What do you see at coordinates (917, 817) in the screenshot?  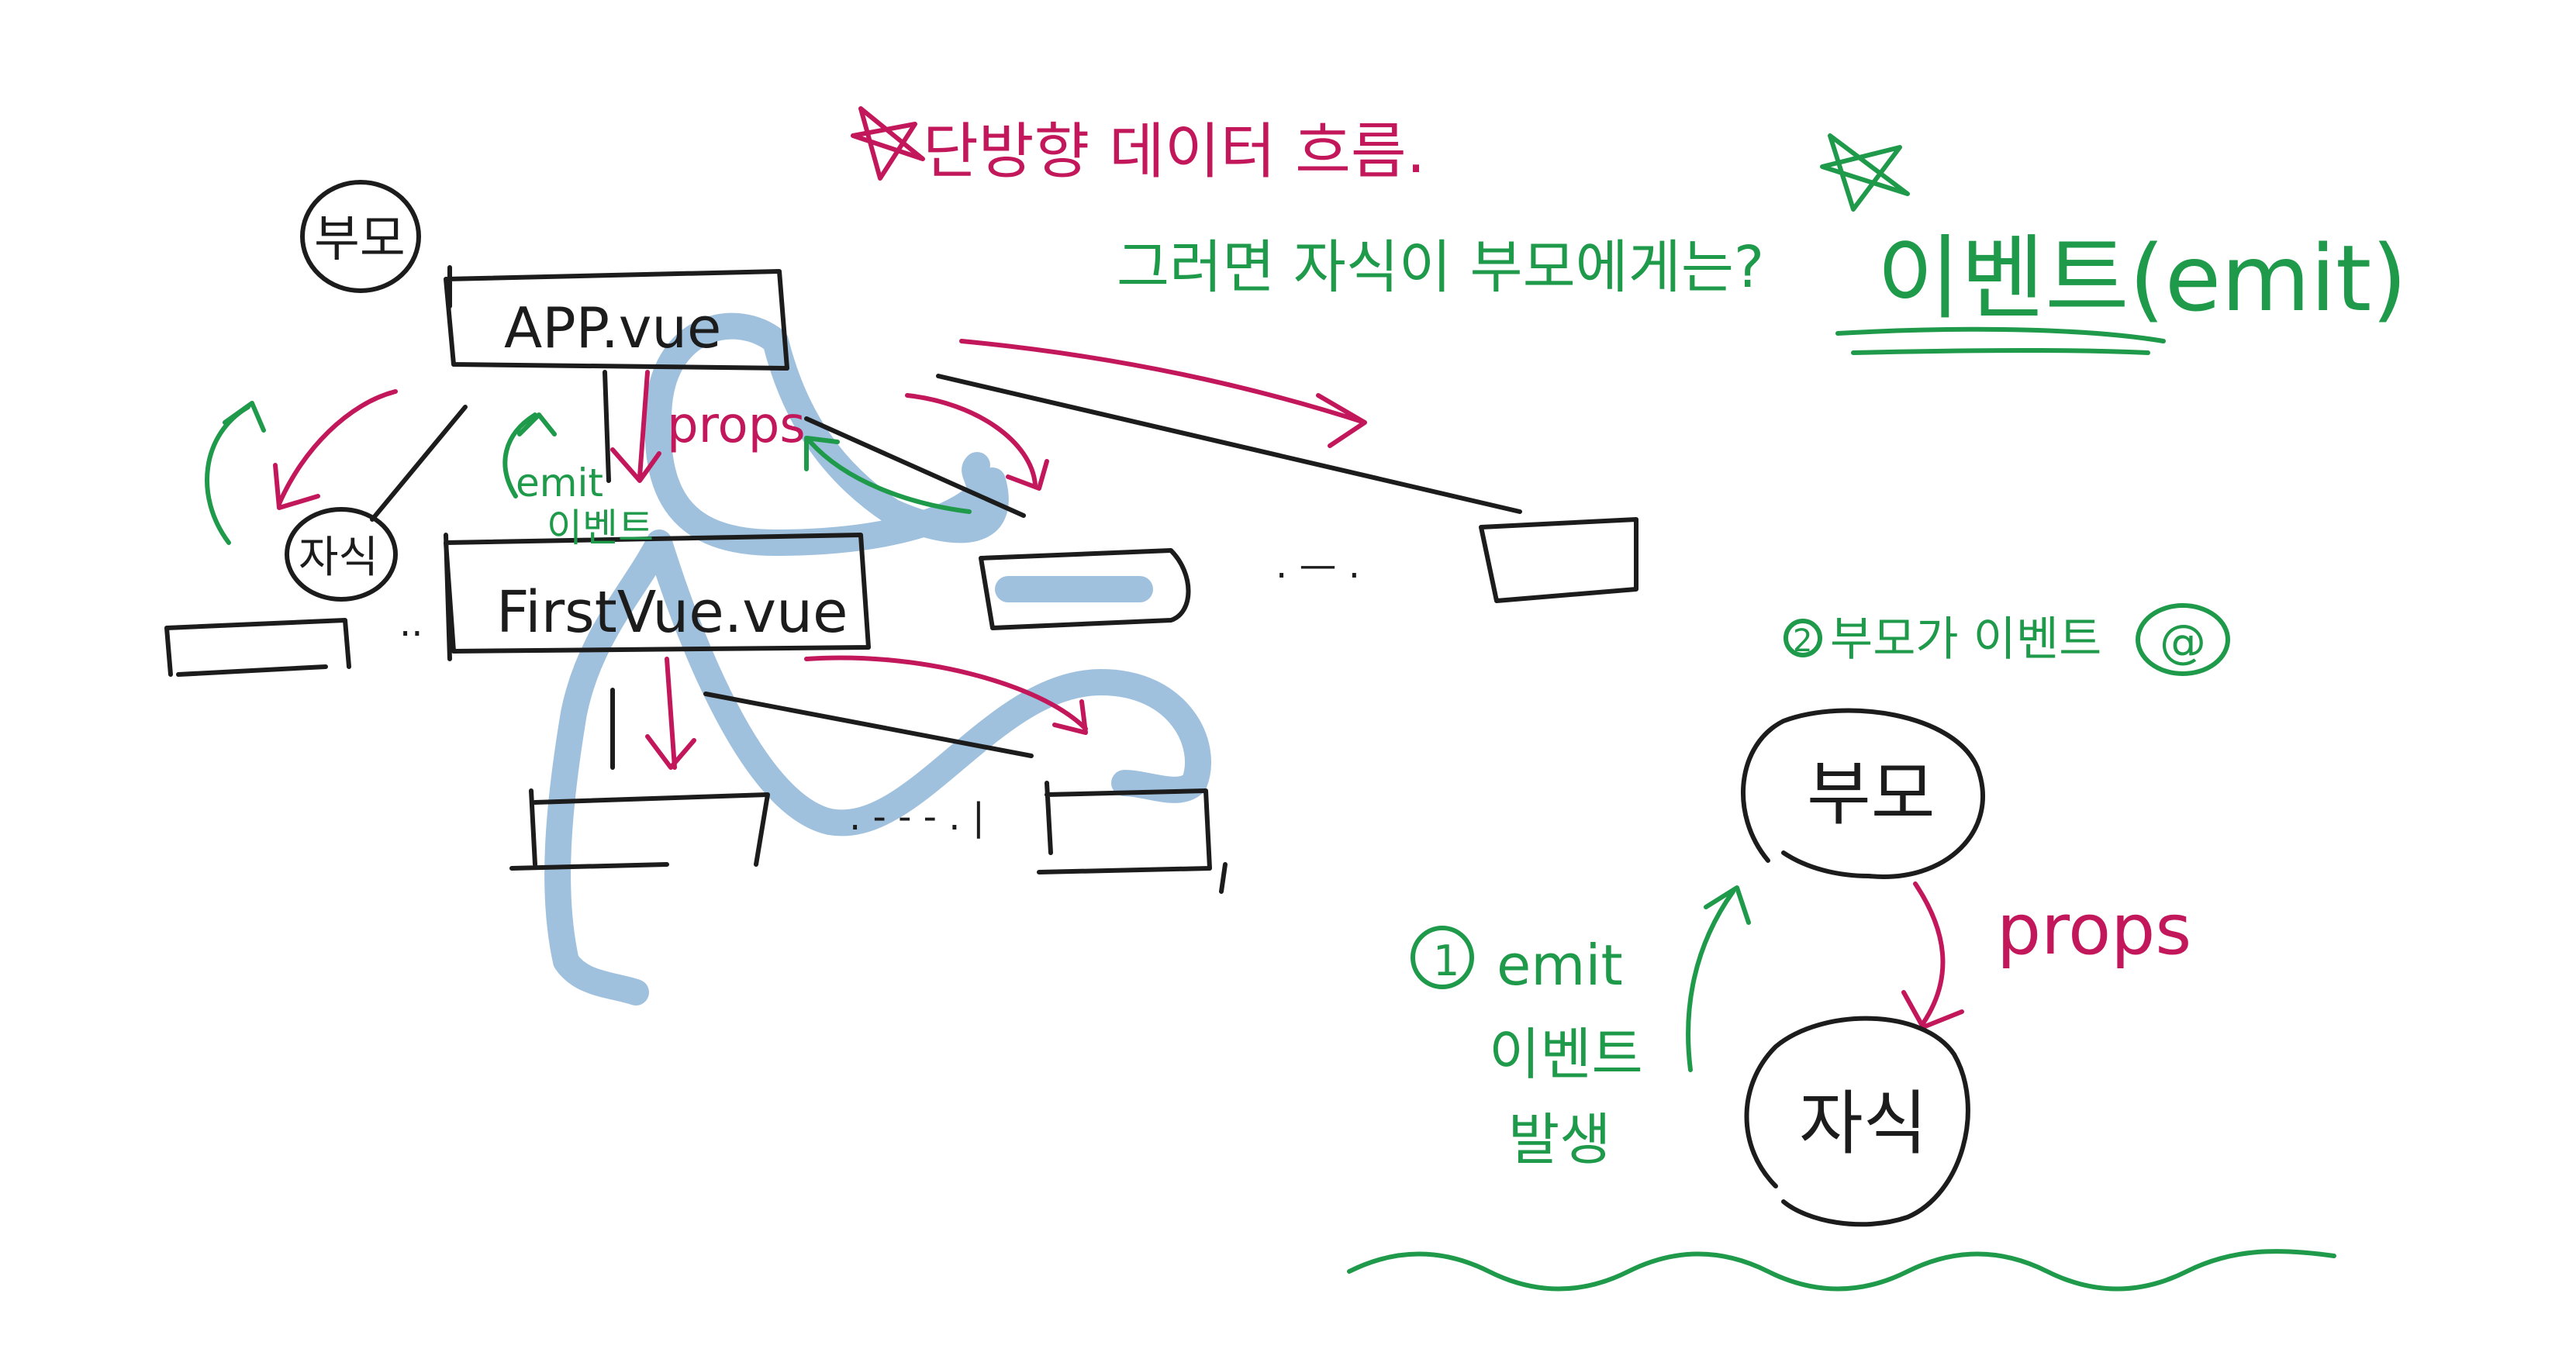 I see `ellipsis-bottom: . - - - . |` at bounding box center [917, 817].